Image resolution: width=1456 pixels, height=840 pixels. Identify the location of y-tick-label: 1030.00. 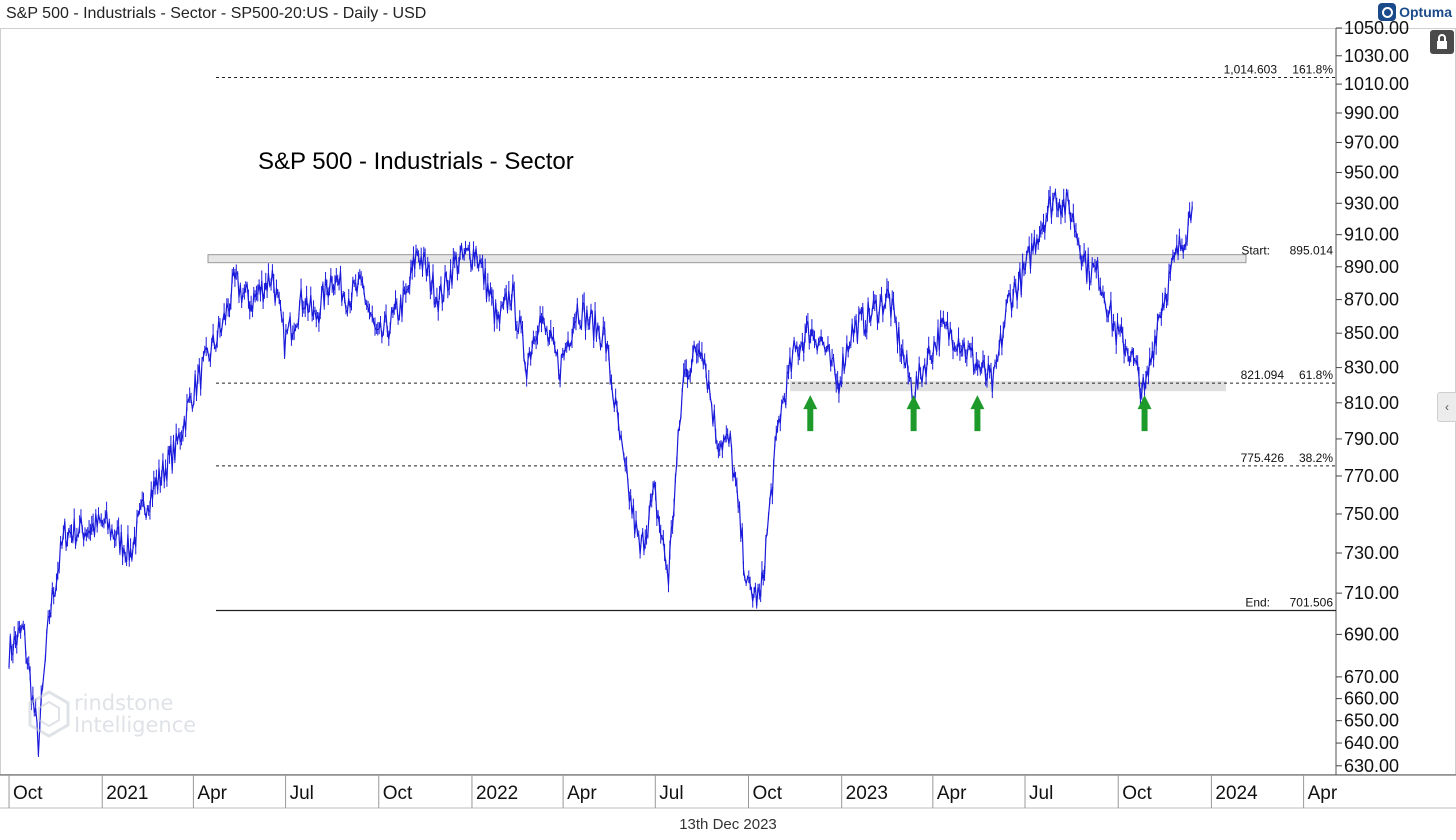
(1376, 56).